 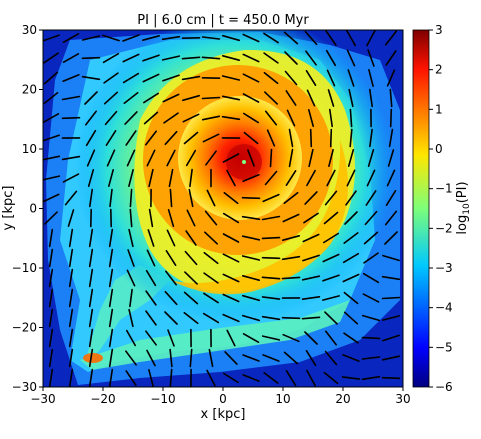 I want to click on y-axis-label: y [kpc], so click(x=8, y=208).